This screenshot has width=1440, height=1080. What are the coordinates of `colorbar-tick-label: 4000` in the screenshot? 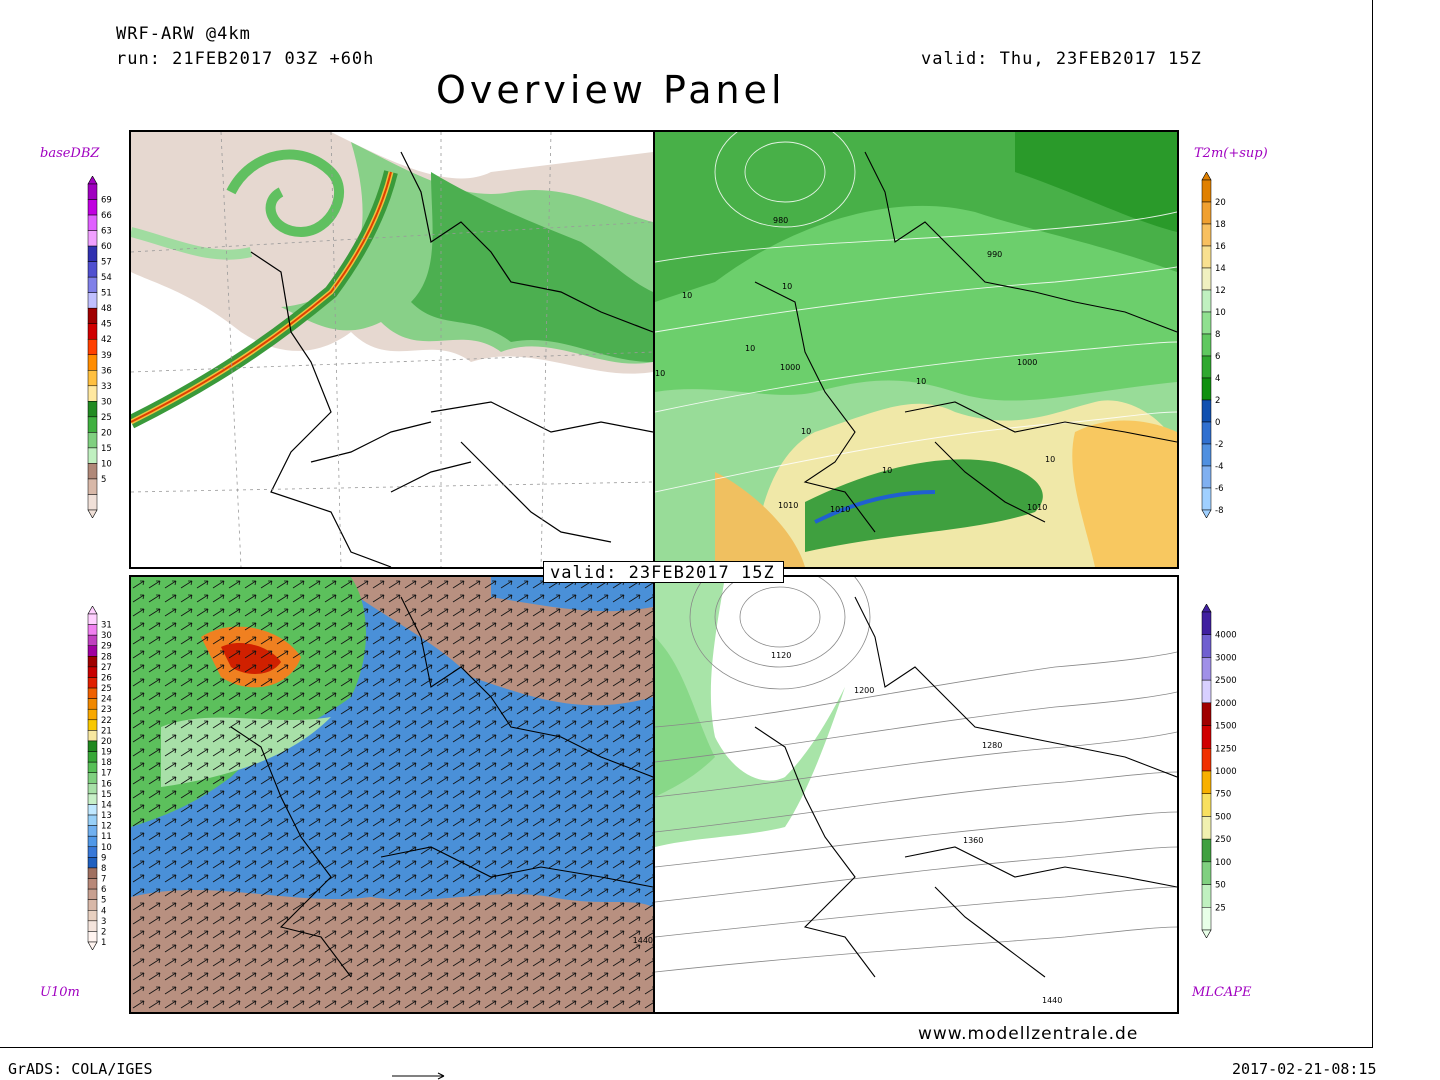 It's located at (1226, 636).